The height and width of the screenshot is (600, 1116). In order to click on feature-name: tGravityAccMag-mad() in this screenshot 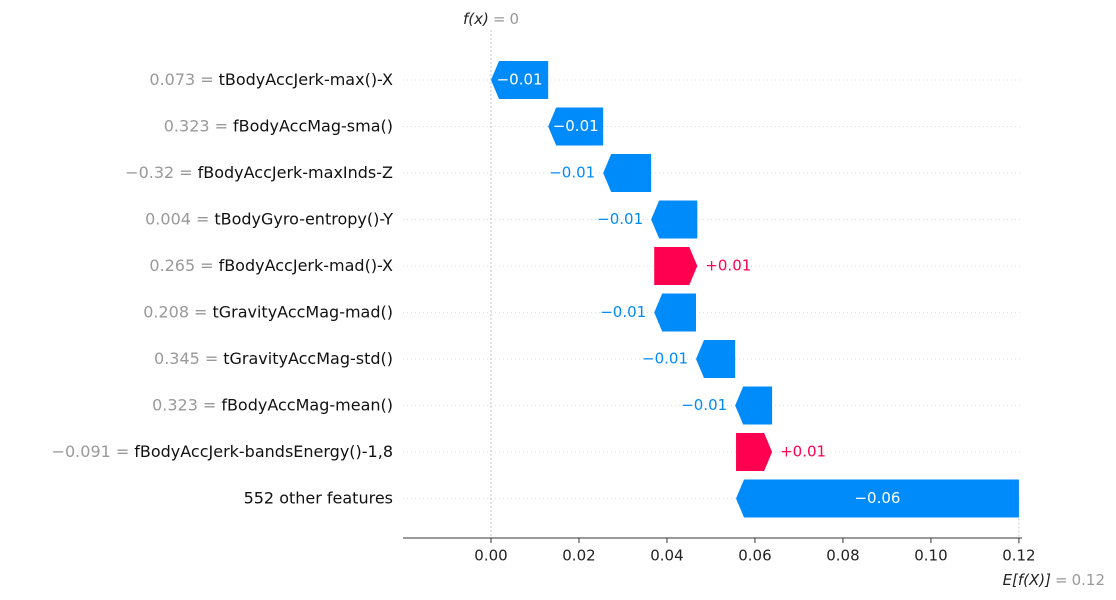, I will do `click(302, 311)`.